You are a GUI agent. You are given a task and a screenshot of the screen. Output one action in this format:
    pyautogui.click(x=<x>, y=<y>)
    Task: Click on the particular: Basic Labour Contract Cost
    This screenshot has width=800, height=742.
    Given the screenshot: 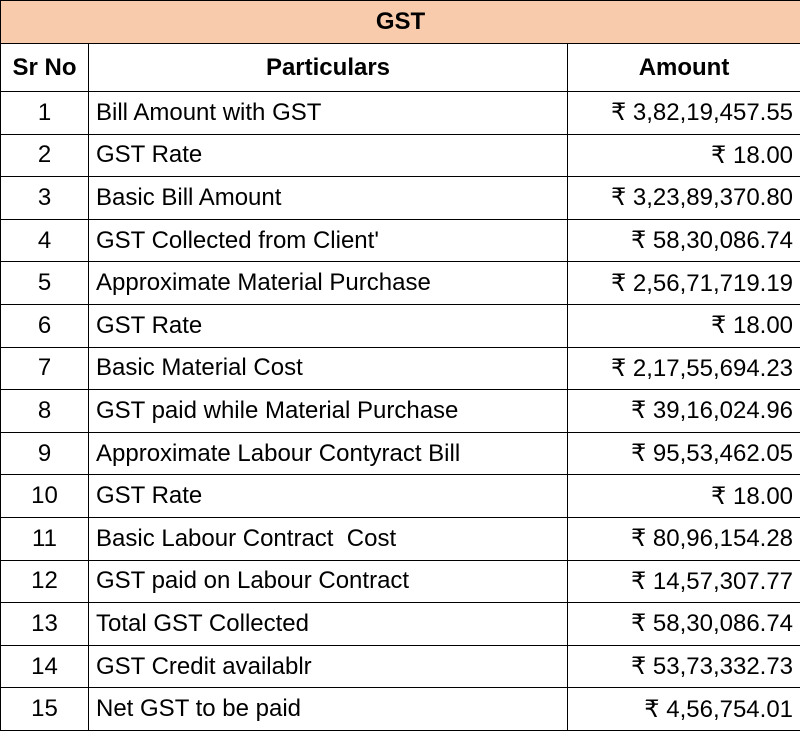 What is the action you would take?
    pyautogui.click(x=328, y=538)
    